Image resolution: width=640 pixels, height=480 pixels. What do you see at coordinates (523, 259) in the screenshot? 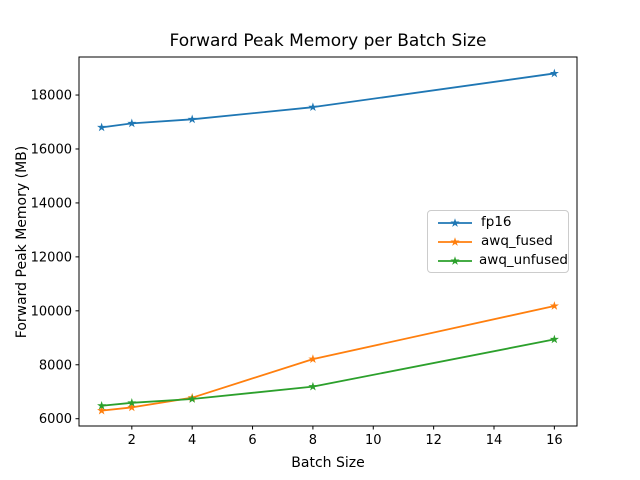
I see `legend-label: awq_unfused` at bounding box center [523, 259].